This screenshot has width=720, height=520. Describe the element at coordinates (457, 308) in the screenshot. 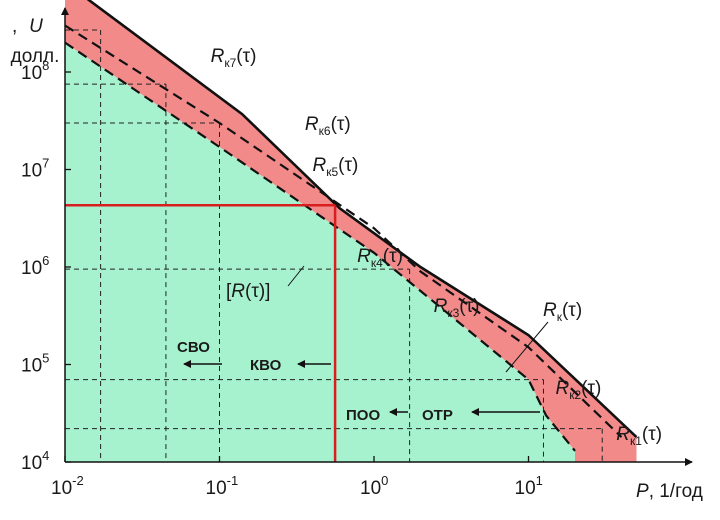

I see `curve-label-k3: Rк3(τ)` at that location.